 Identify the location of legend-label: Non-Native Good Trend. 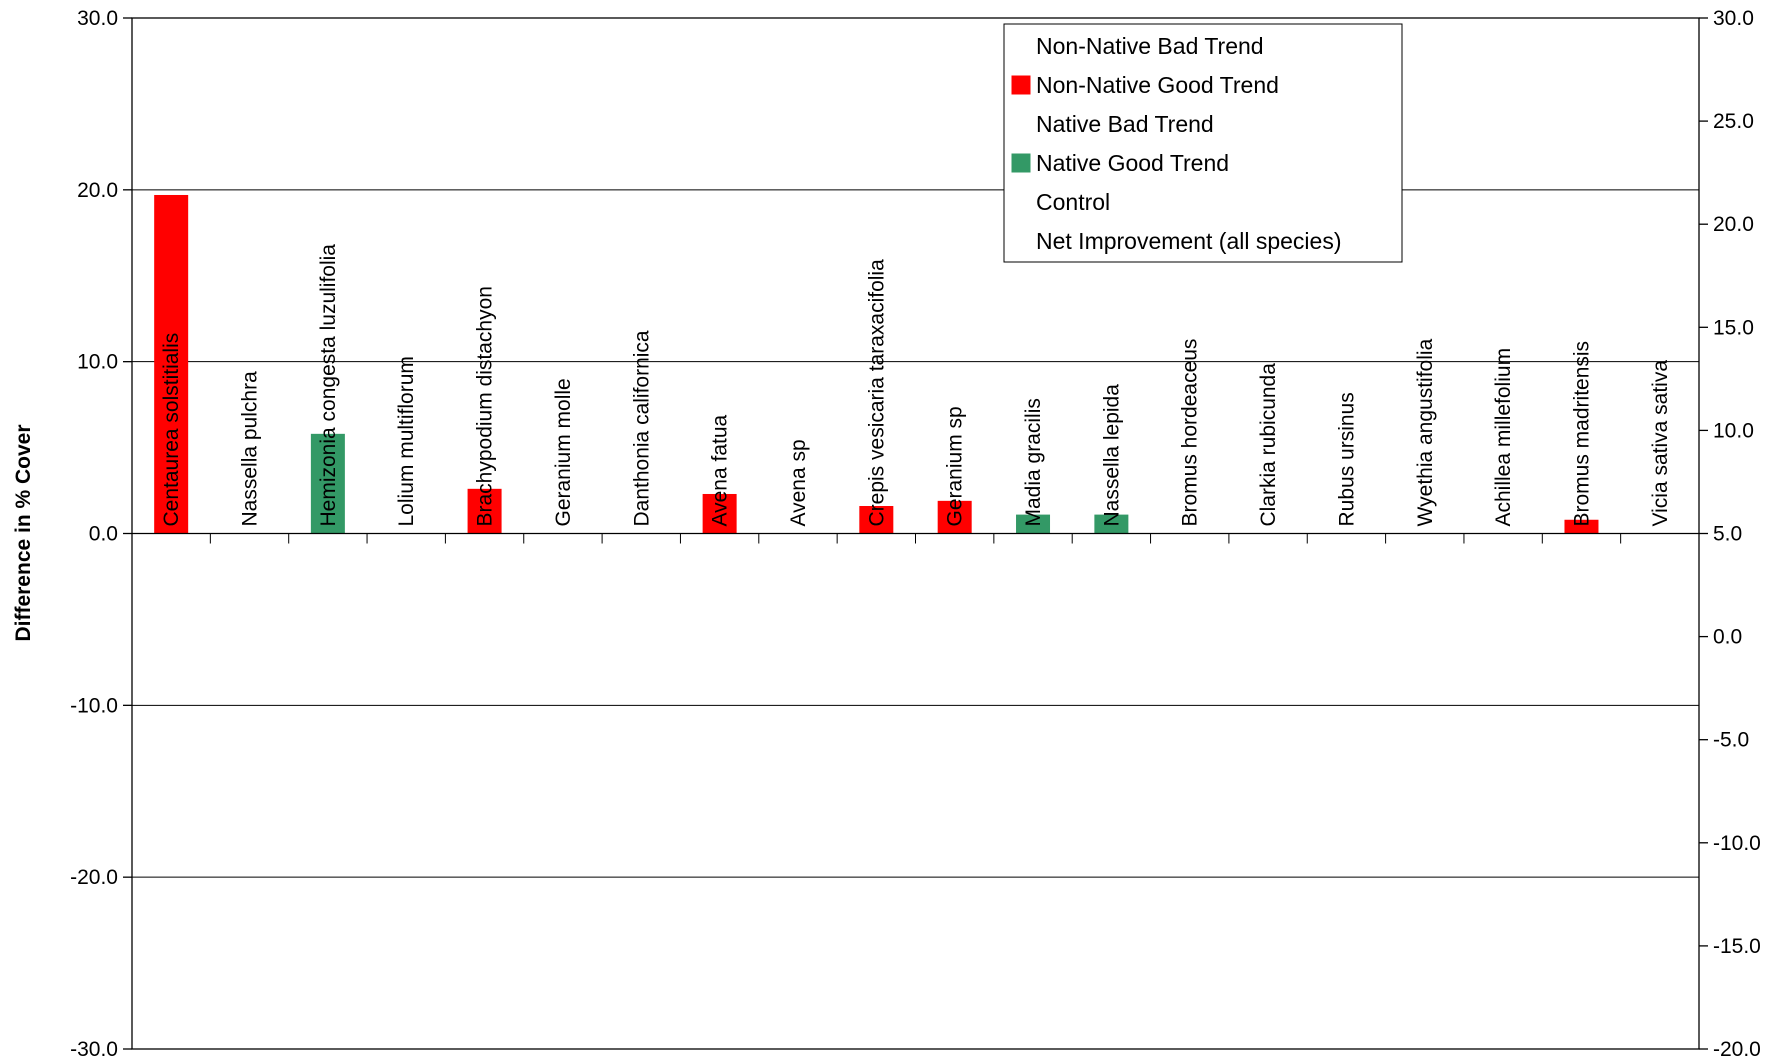
(1157, 85).